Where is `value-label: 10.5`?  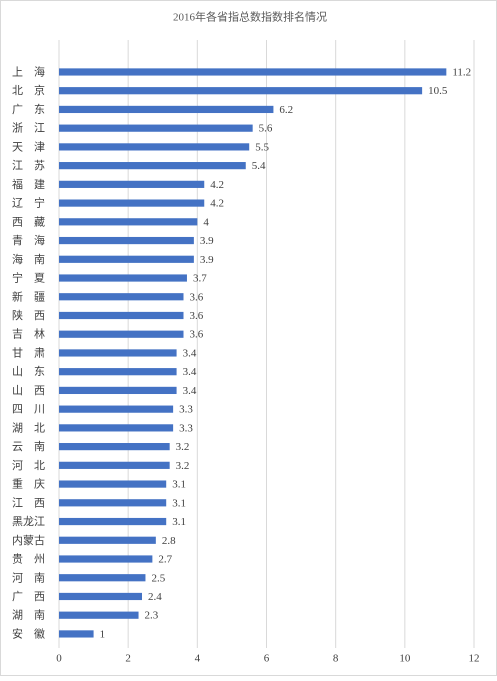
value-label: 10.5 is located at coordinates (438, 91).